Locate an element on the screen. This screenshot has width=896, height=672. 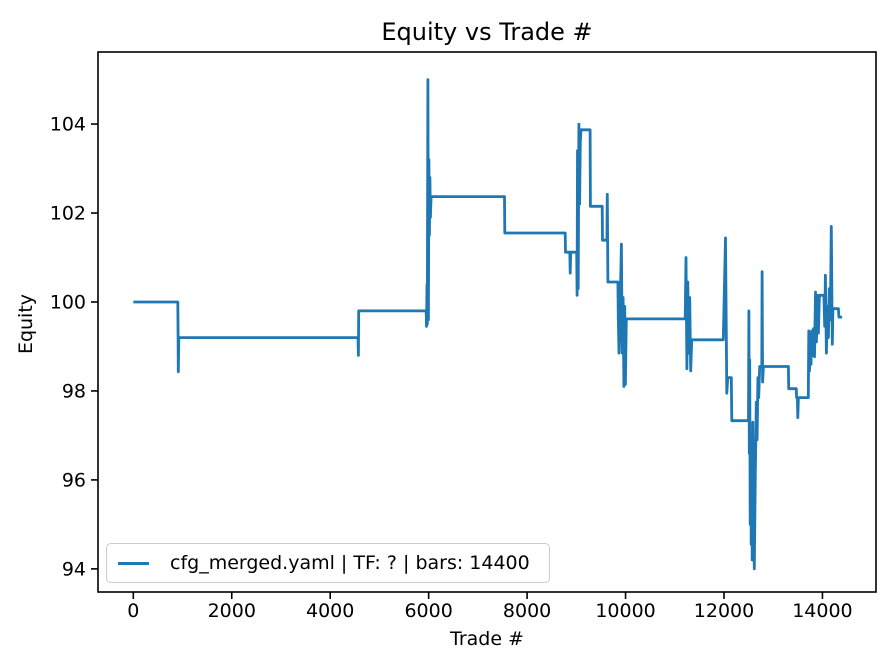
x-axis-ticks is located at coordinates (478, 595).